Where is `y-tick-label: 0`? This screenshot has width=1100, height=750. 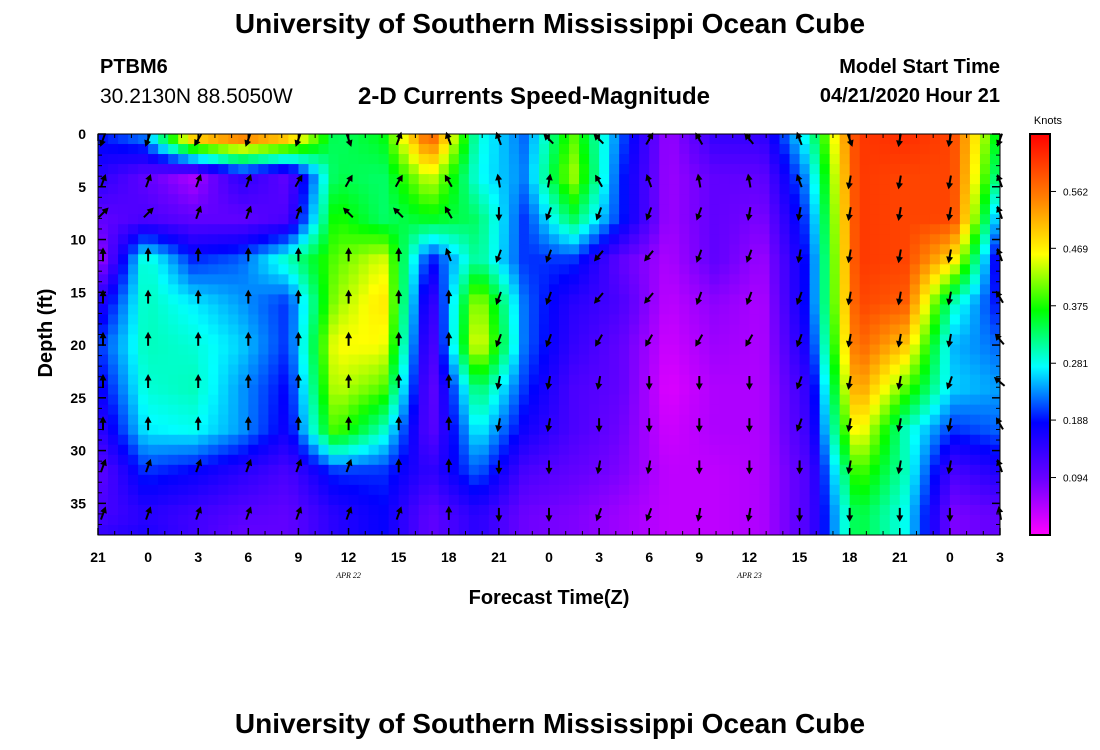 y-tick-label: 0 is located at coordinates (82, 134).